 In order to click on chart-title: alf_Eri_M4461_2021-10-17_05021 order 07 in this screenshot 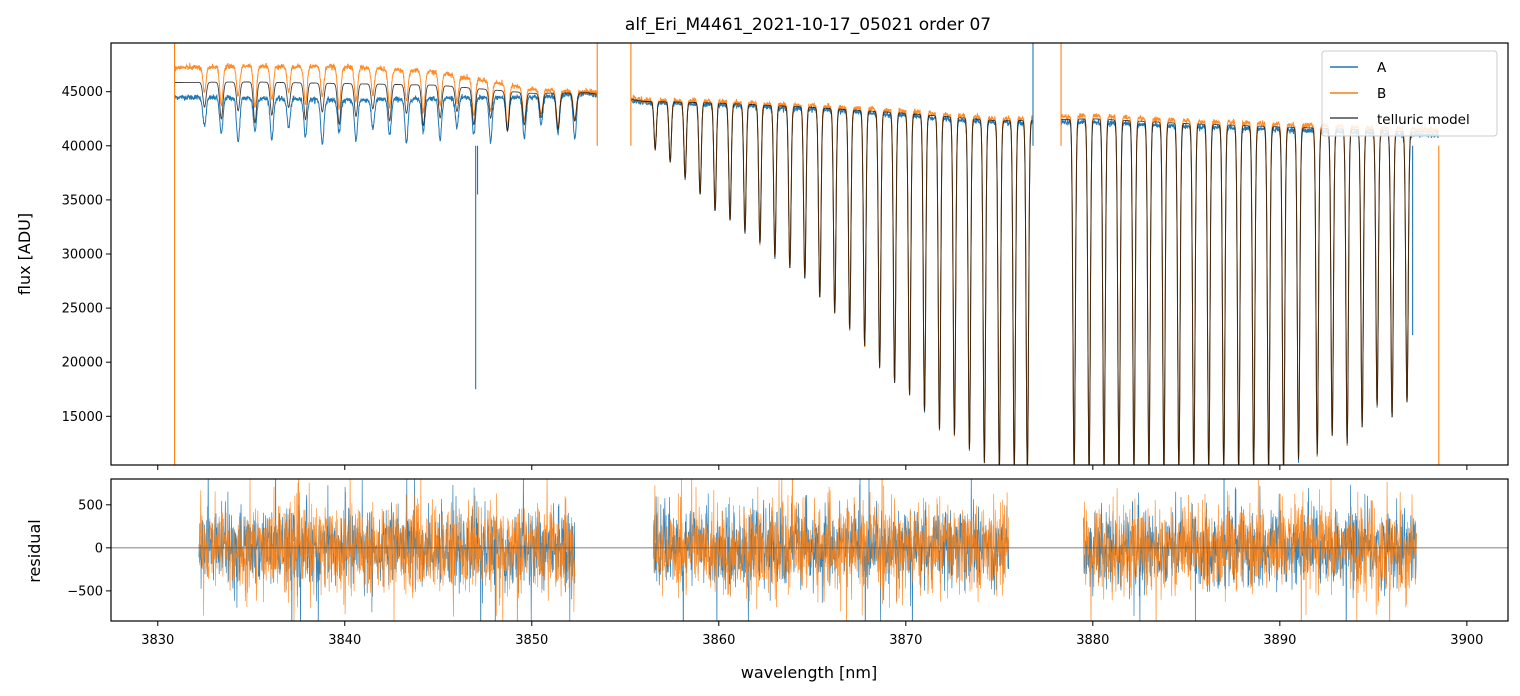, I will do `click(808, 25)`.